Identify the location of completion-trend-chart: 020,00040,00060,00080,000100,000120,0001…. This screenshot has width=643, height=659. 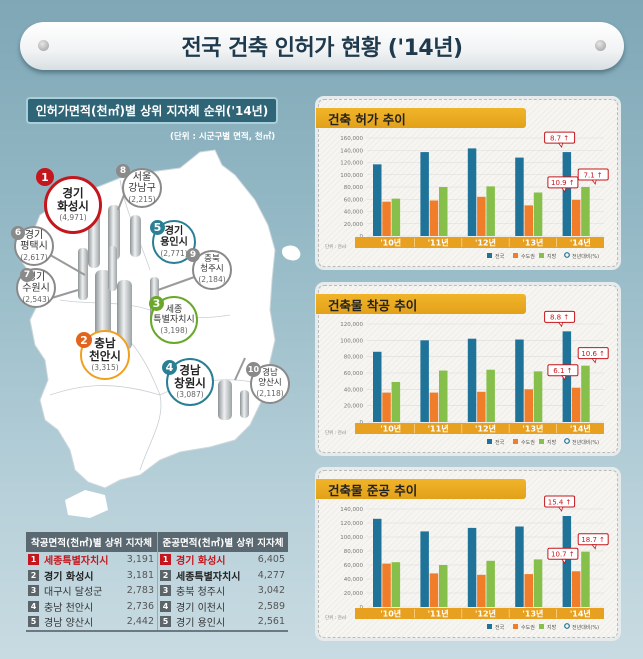
(467, 563).